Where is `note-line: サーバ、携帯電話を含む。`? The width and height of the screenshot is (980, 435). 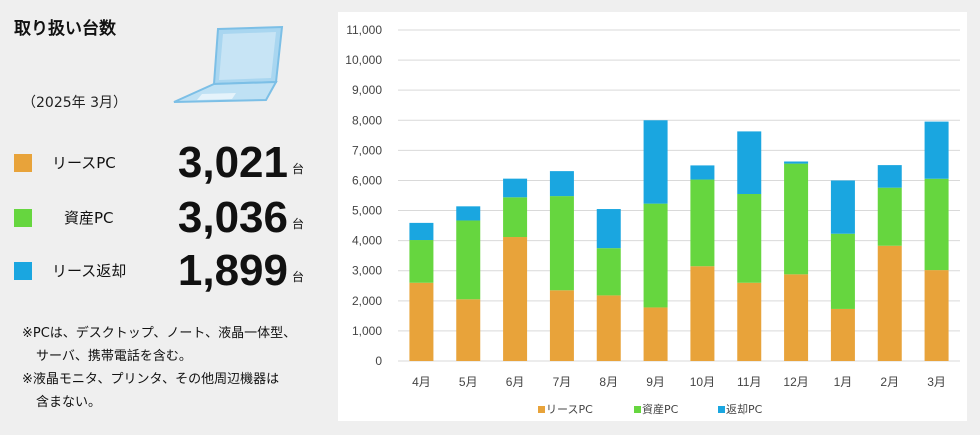 note-line: サーバ、携帯電話を含む。 is located at coordinates (114, 356).